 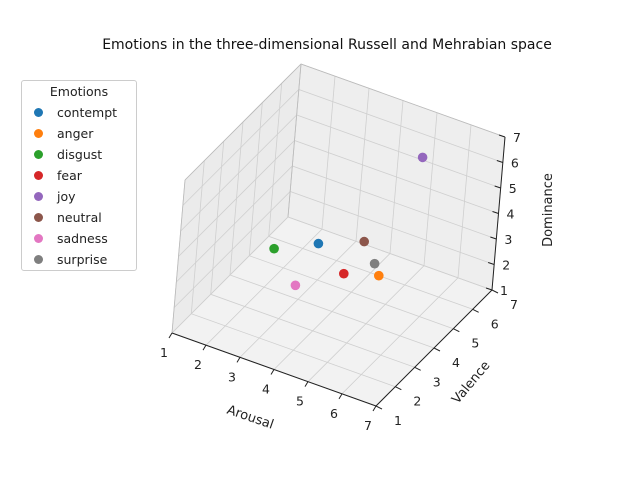 I want to click on point-neutral, so click(x=364, y=241).